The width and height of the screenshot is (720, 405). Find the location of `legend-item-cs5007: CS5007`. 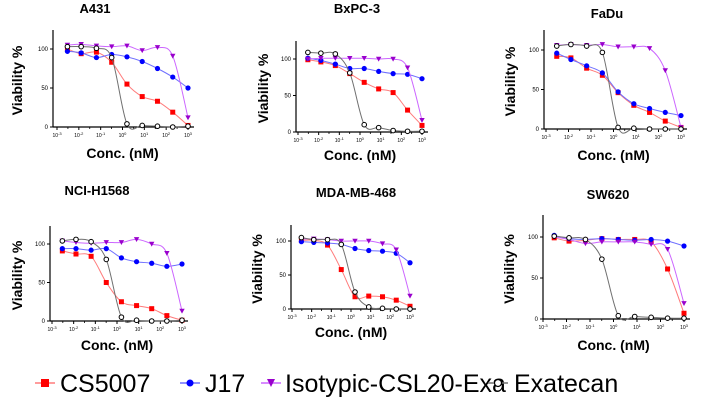

legend-item-cs5007: CS5007 is located at coordinates (92, 384).